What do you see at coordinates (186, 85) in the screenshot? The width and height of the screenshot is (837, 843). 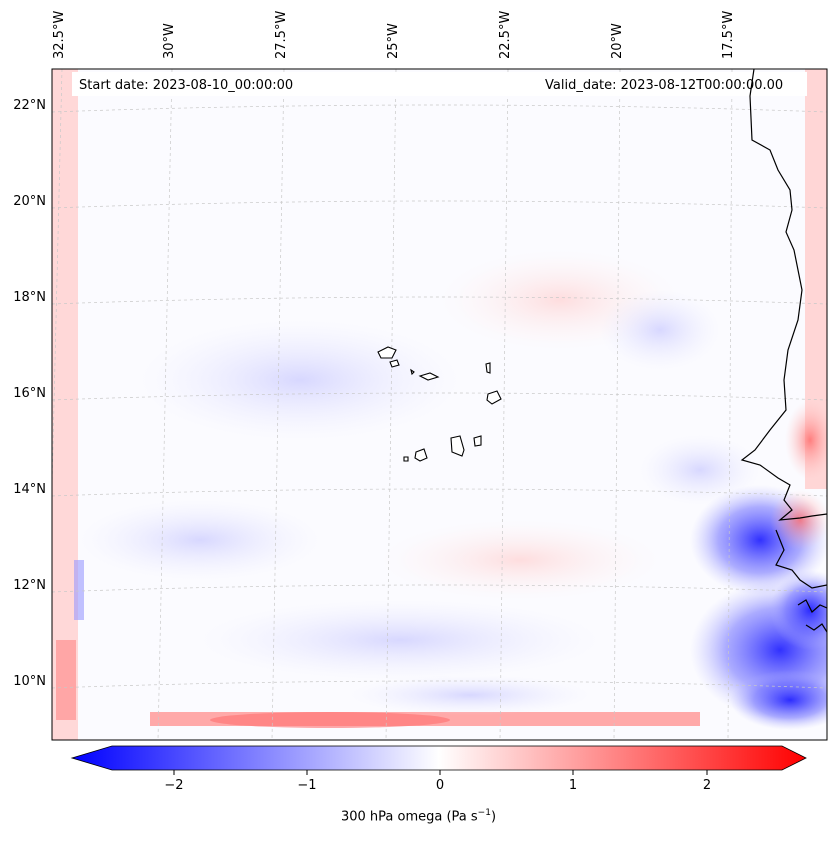 I see `start-date-label: Start date: 2023-08-10_00:00:00` at bounding box center [186, 85].